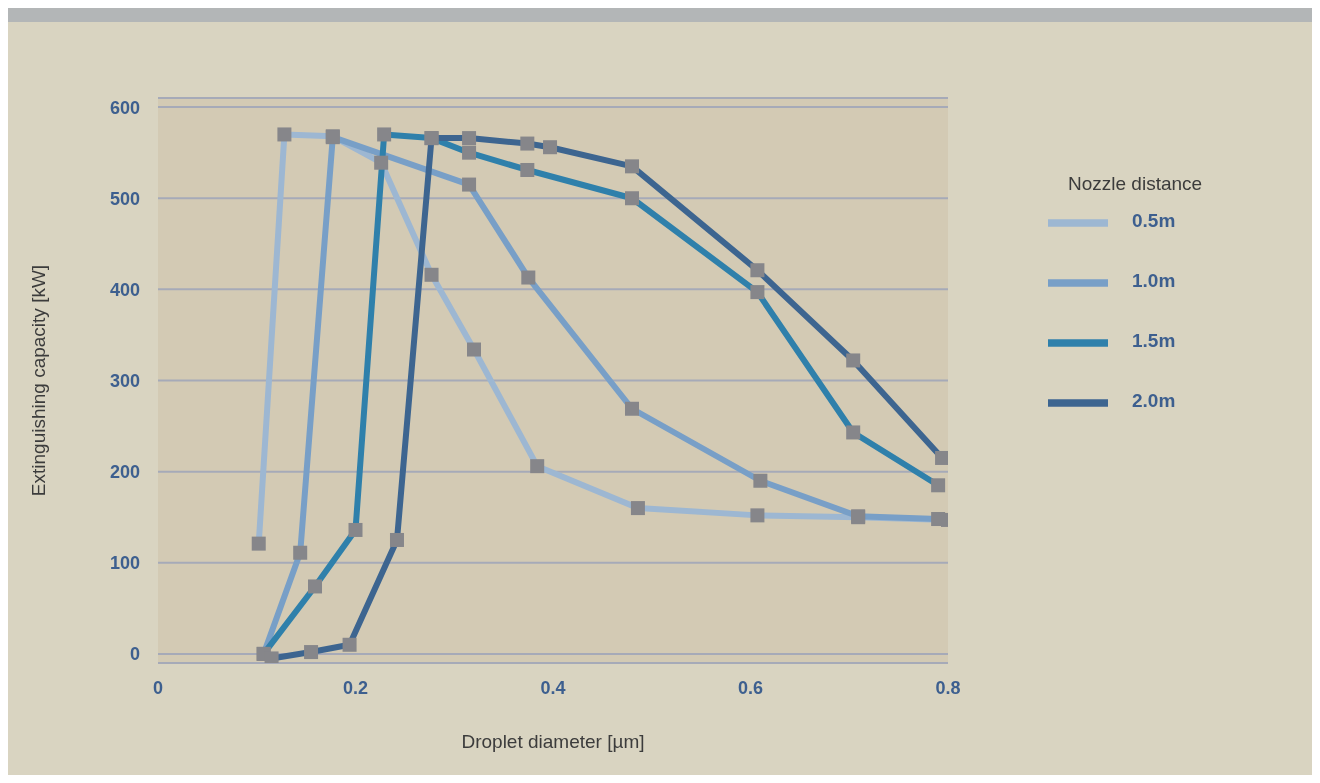 The image size is (1320, 783). I want to click on y-tick-label: 300, so click(124, 380).